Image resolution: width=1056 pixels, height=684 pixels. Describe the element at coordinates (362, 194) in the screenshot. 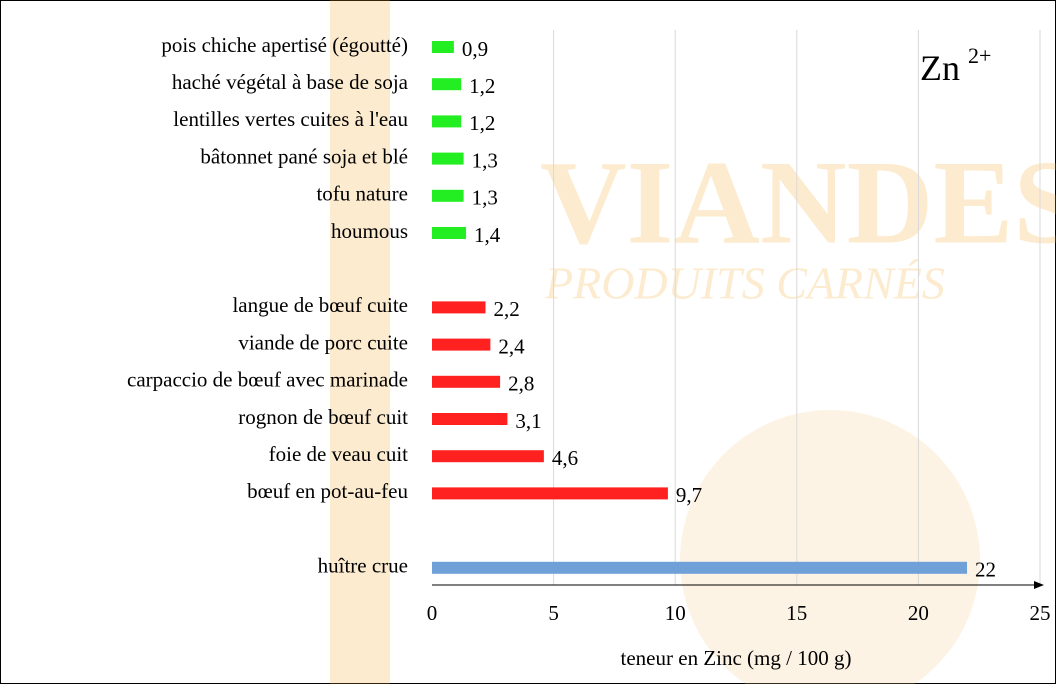

I see `y-tick-label: tofu nature` at that location.